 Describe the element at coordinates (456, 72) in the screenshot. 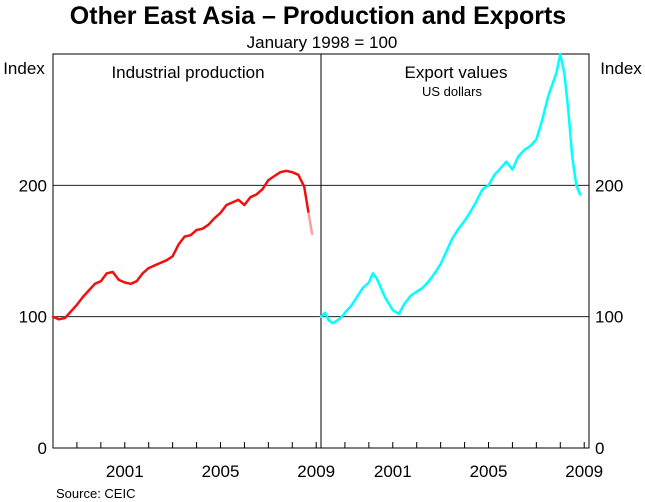

I see `panel-title-exports: Export values` at that location.